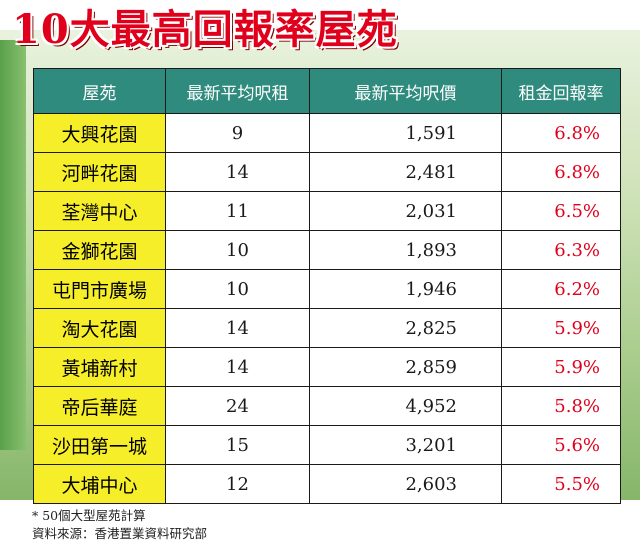 This screenshot has height=545, width=640. Describe the element at coordinates (99, 133) in the screenshot. I see `estate-cell: 大興花園` at that location.